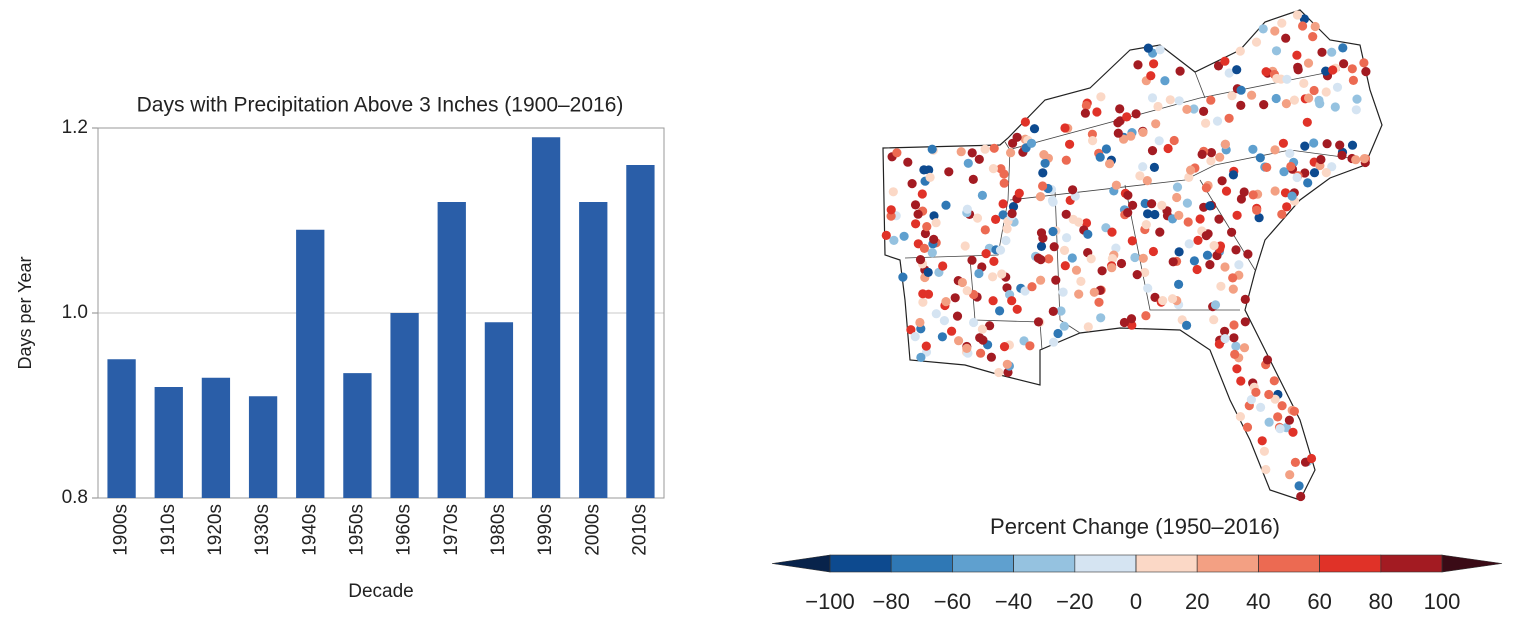 This screenshot has height=622, width=1521. Describe the element at coordinates (1442, 601) in the screenshot. I see `colorbar-tick-label: 100` at that location.